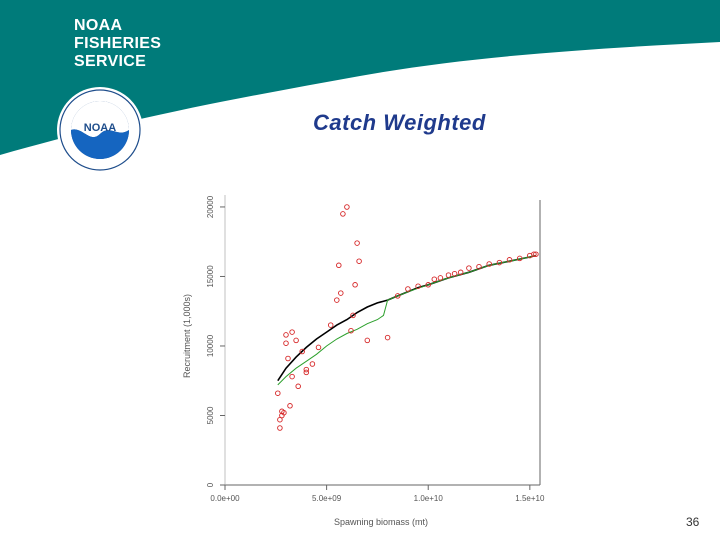 Image resolution: width=720 pixels, height=540 pixels. I want to click on x-tick-label: 5.0e+09, so click(327, 498).